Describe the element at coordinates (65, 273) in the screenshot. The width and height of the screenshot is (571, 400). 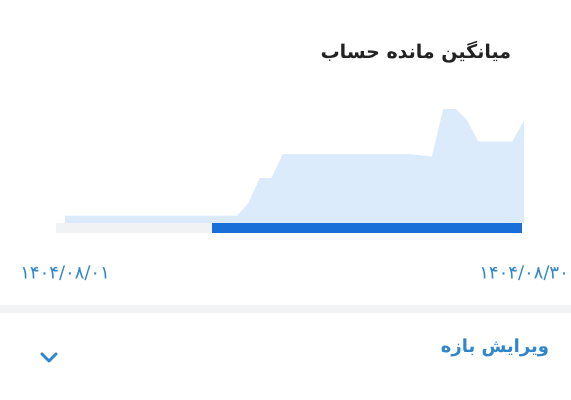
I see `x-tick-label: ۱۴۰۴/۰۸/۰۱` at that location.